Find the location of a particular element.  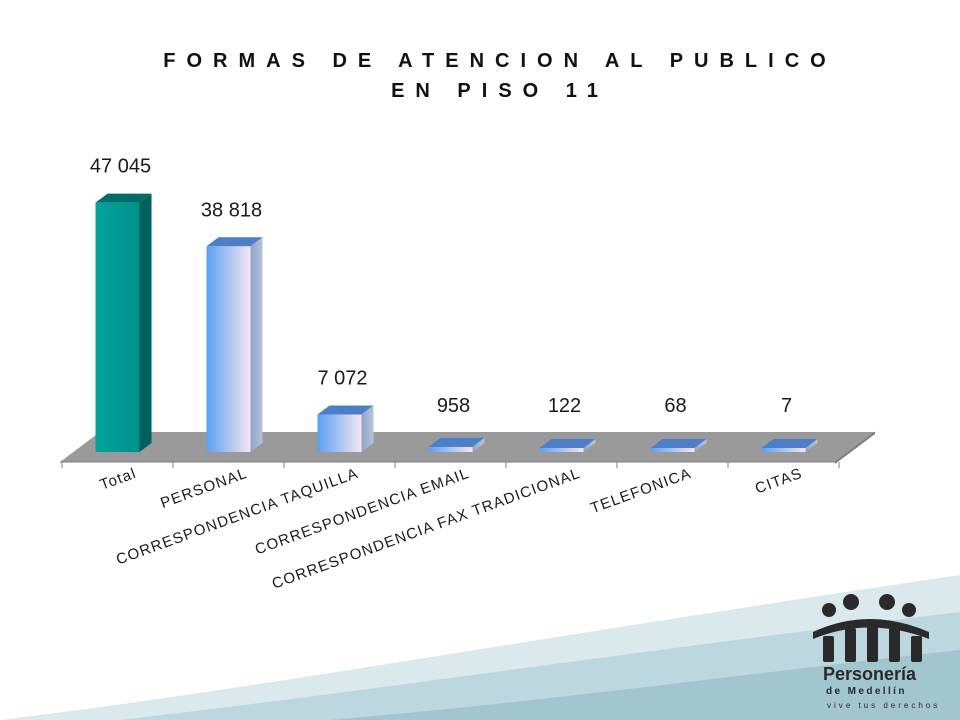

data-label: 68 is located at coordinates (675, 406).